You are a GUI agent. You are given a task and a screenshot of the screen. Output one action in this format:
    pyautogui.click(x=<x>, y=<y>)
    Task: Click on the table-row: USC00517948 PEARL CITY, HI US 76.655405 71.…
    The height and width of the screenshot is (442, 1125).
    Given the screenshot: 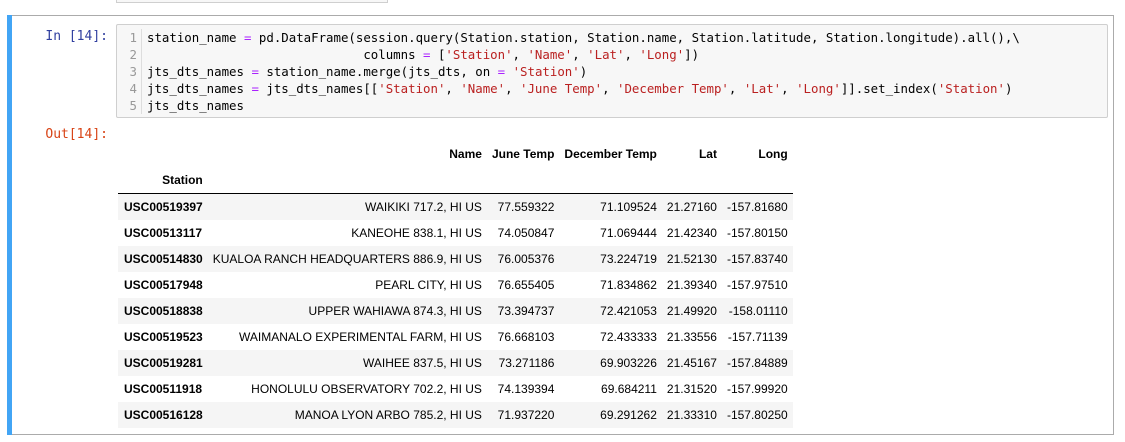 What is the action you would take?
    pyautogui.click(x=455, y=285)
    